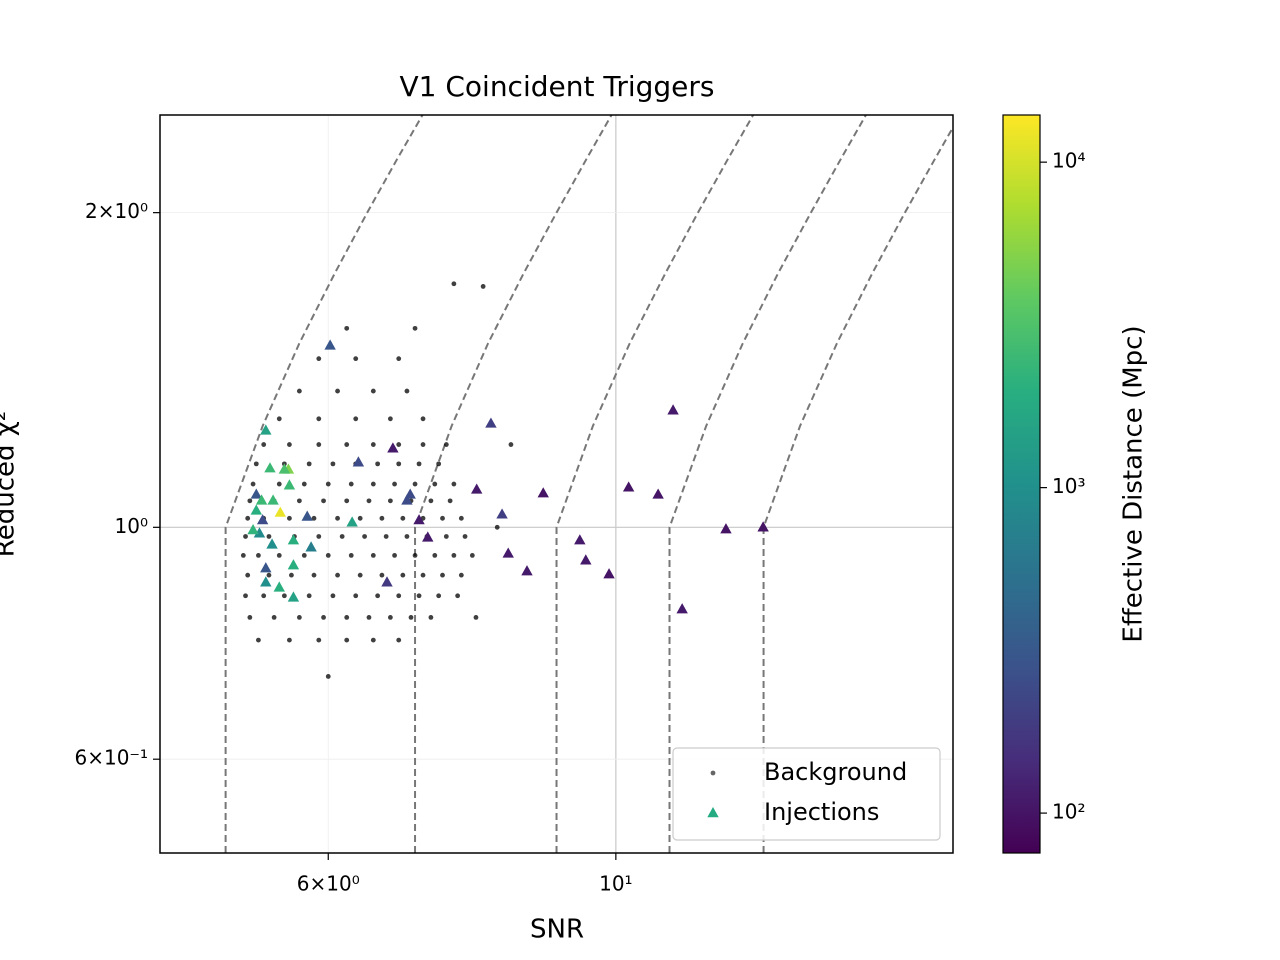 This screenshot has width=1280, height=960. Describe the element at coordinates (556, 86) in the screenshot. I see `chart-title: V1 Coincident Triggers` at that location.